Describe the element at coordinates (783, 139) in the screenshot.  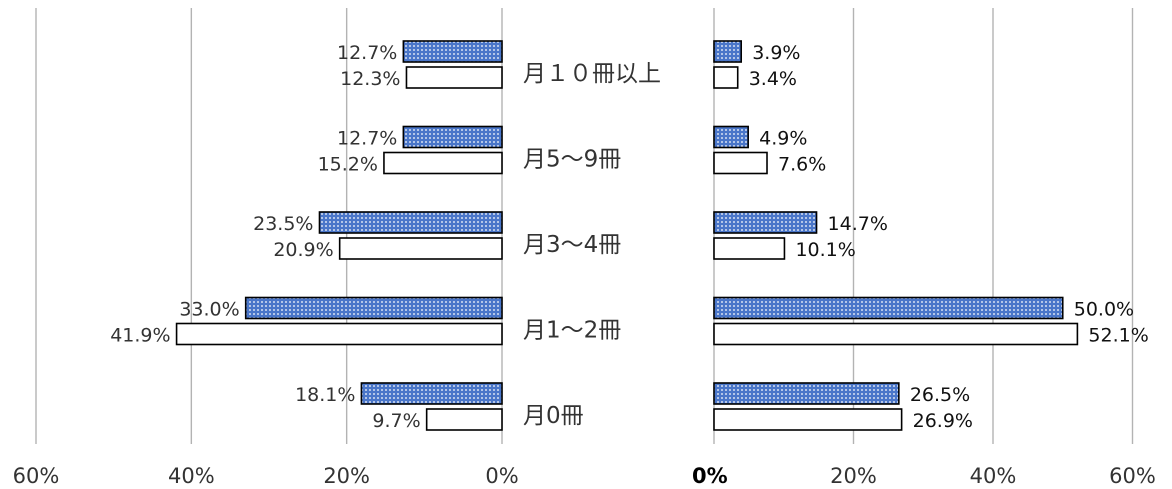
I see `right-value-label: 4.9%` at that location.